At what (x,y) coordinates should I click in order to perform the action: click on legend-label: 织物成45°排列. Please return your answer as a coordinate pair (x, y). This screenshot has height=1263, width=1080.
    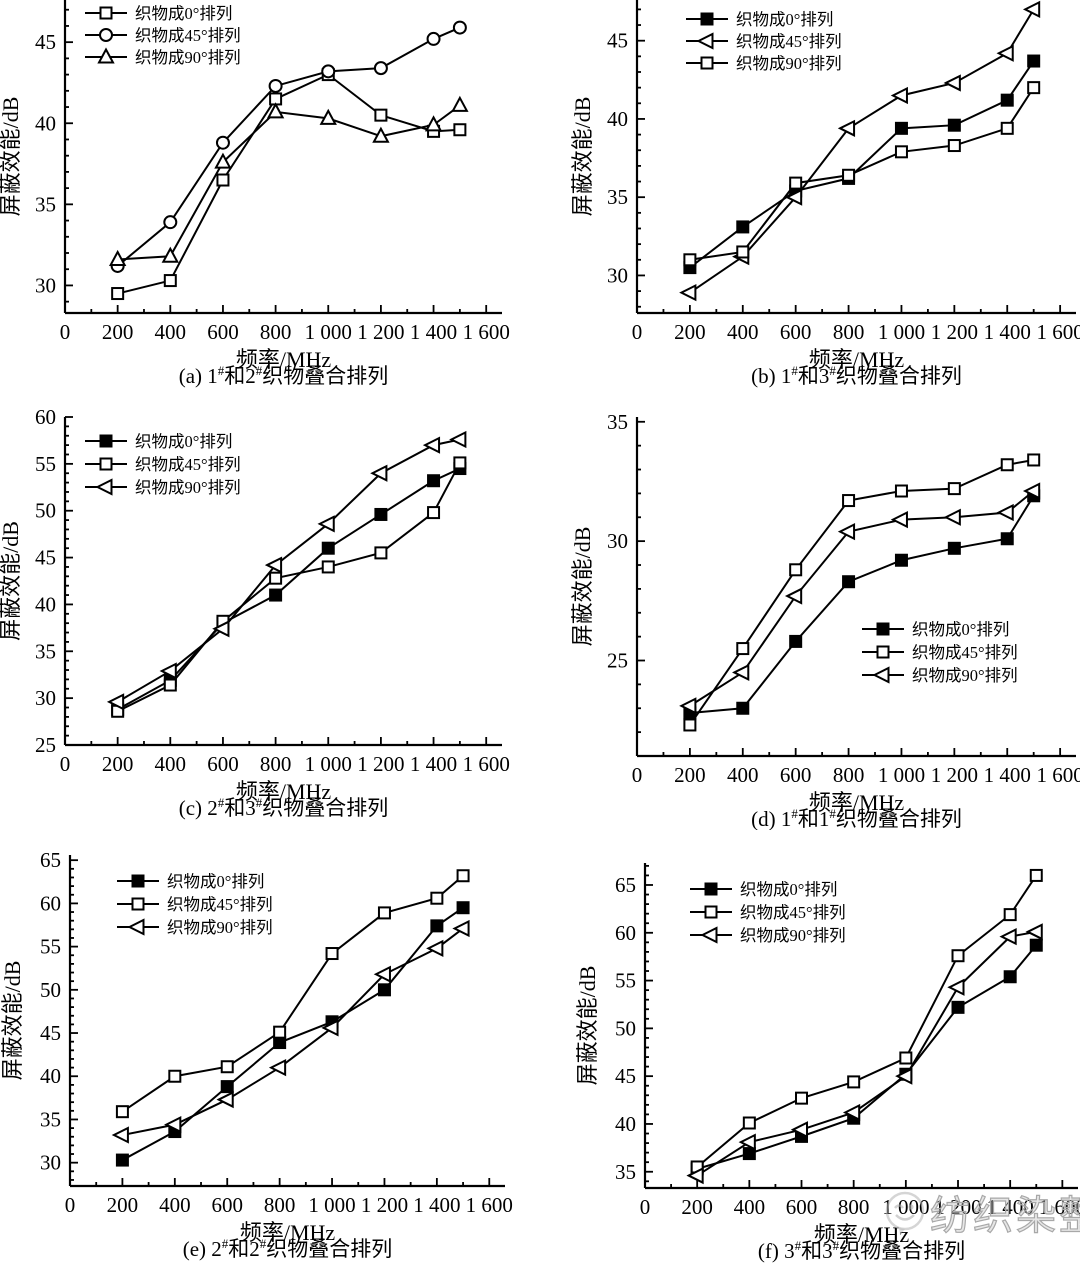
    Looking at the image, I should click on (220, 904).